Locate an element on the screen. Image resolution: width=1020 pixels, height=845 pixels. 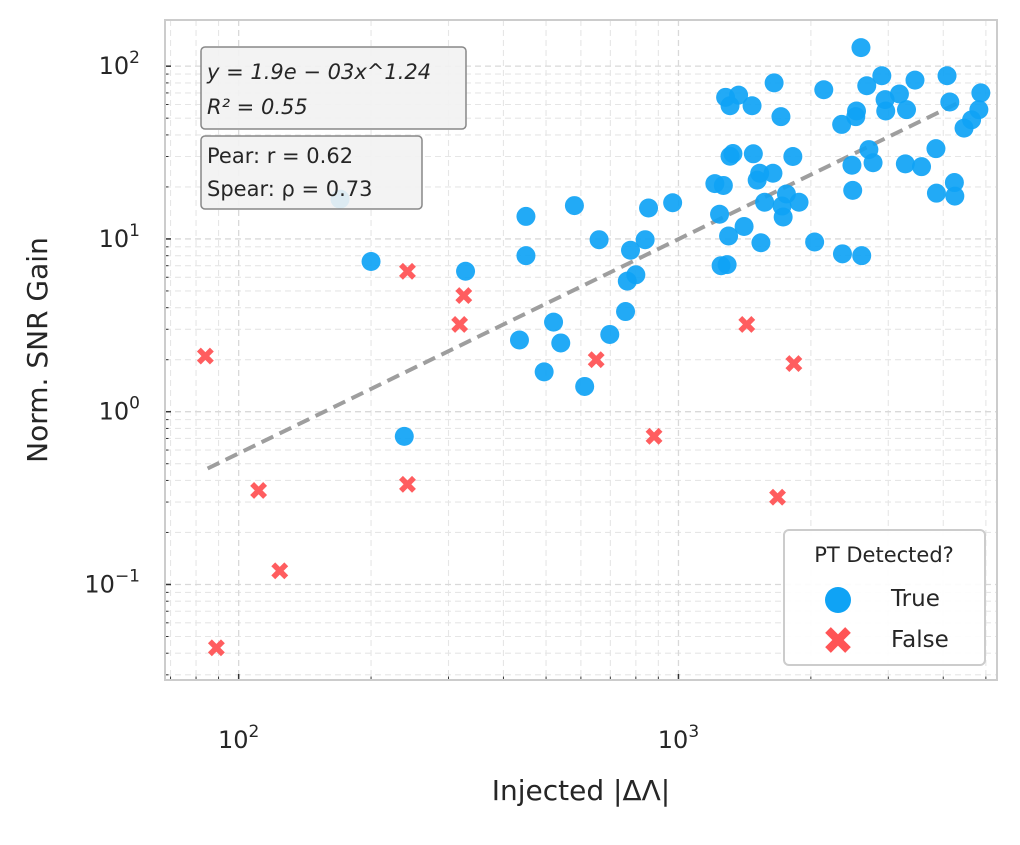
correlation-box: Pear: r = 0.62 Spear: ρ = 0.73 is located at coordinates (311, 172).